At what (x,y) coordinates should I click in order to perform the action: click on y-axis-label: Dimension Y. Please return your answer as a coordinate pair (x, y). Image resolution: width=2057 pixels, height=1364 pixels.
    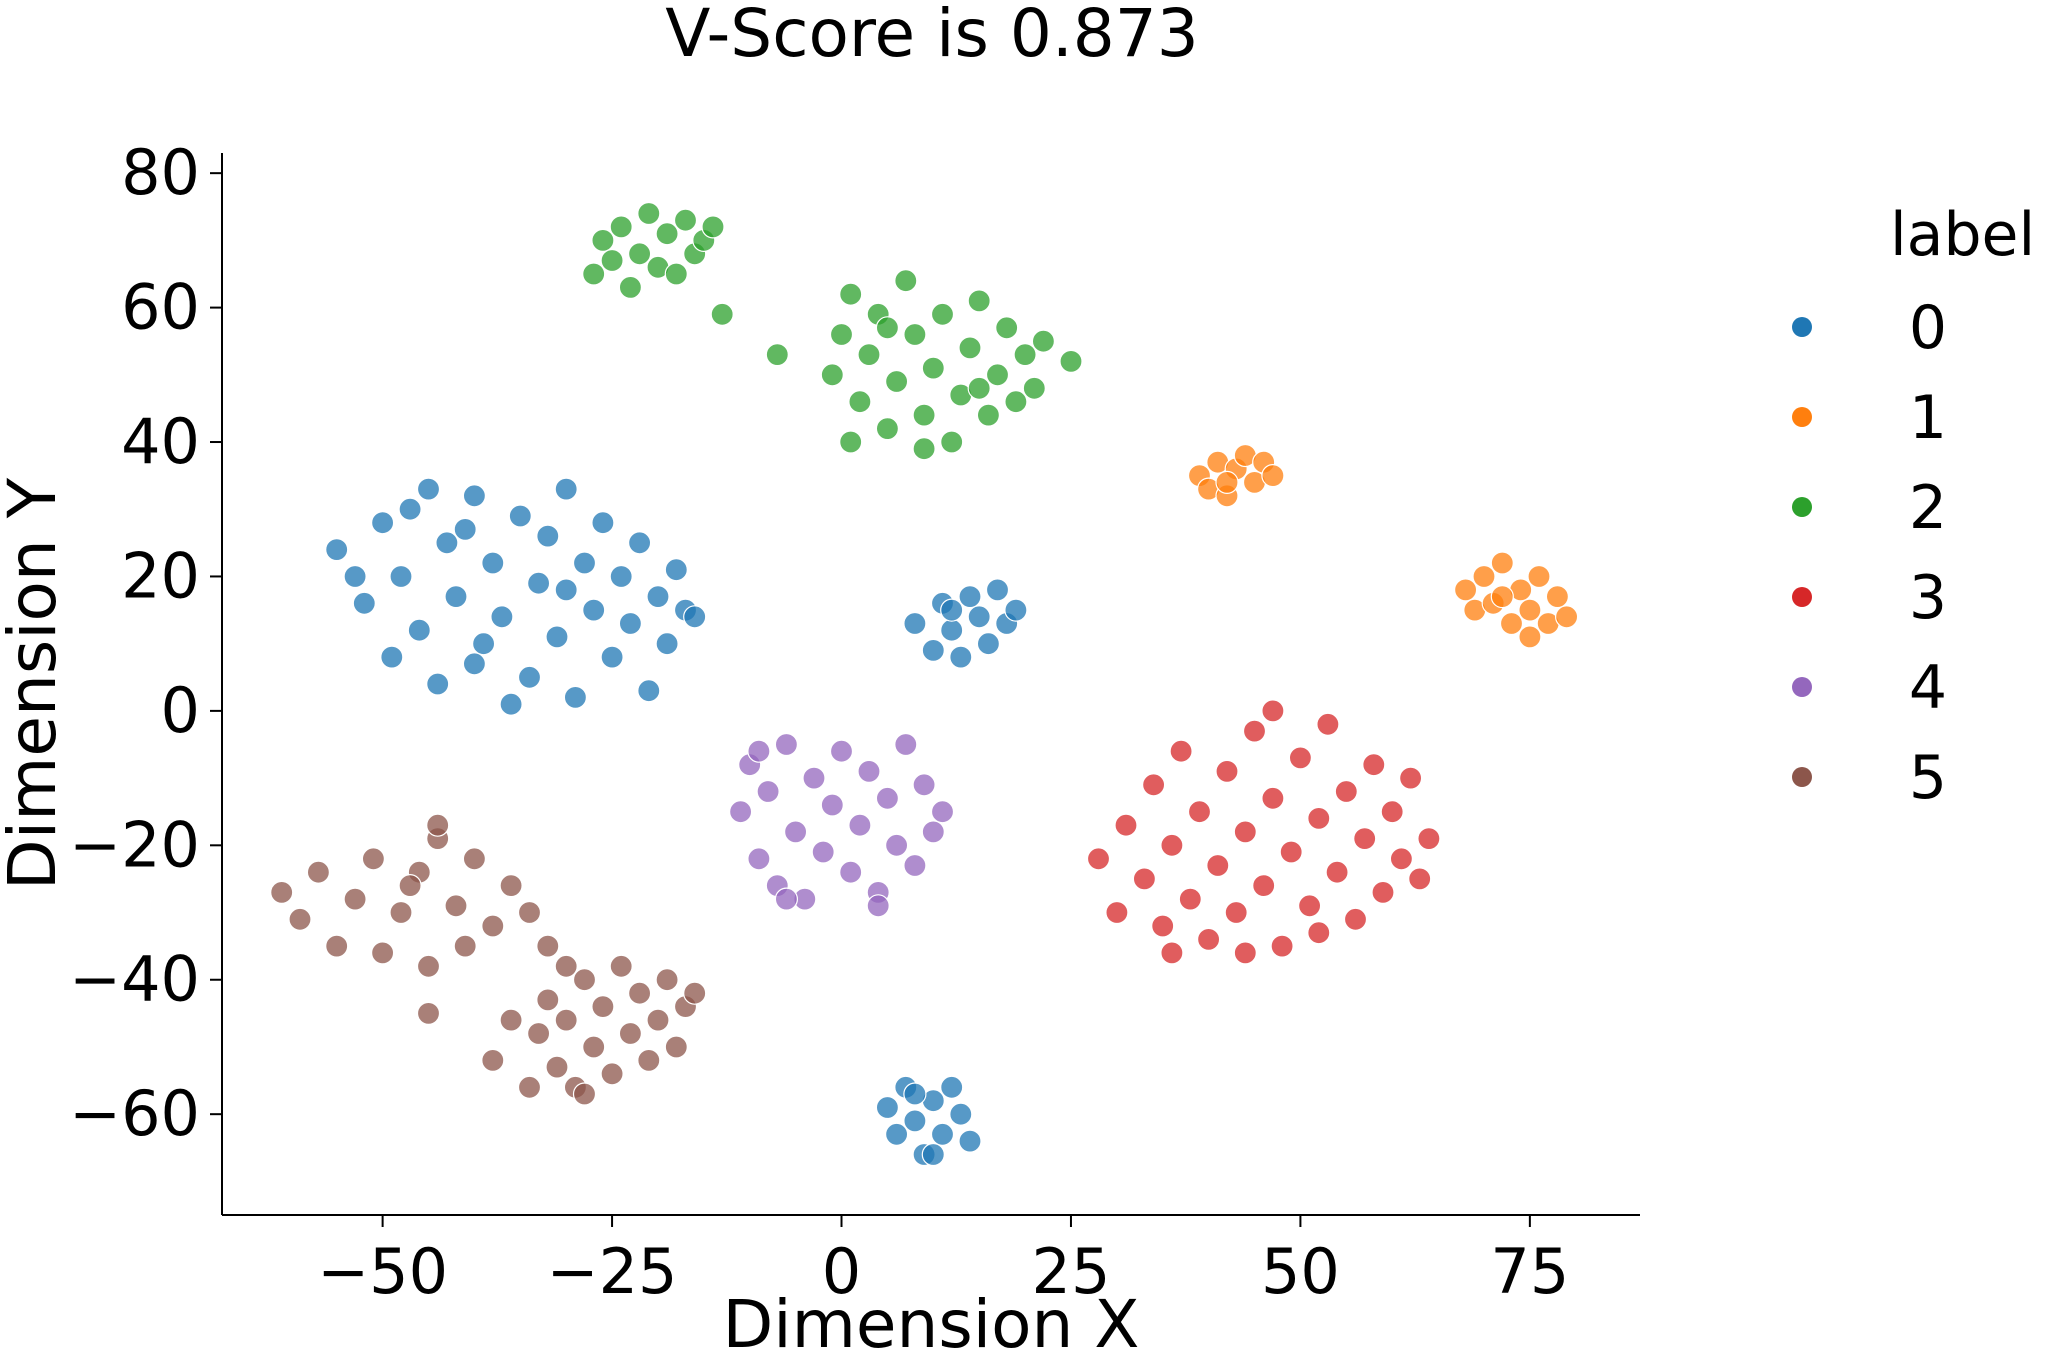
    Looking at the image, I should click on (35, 683).